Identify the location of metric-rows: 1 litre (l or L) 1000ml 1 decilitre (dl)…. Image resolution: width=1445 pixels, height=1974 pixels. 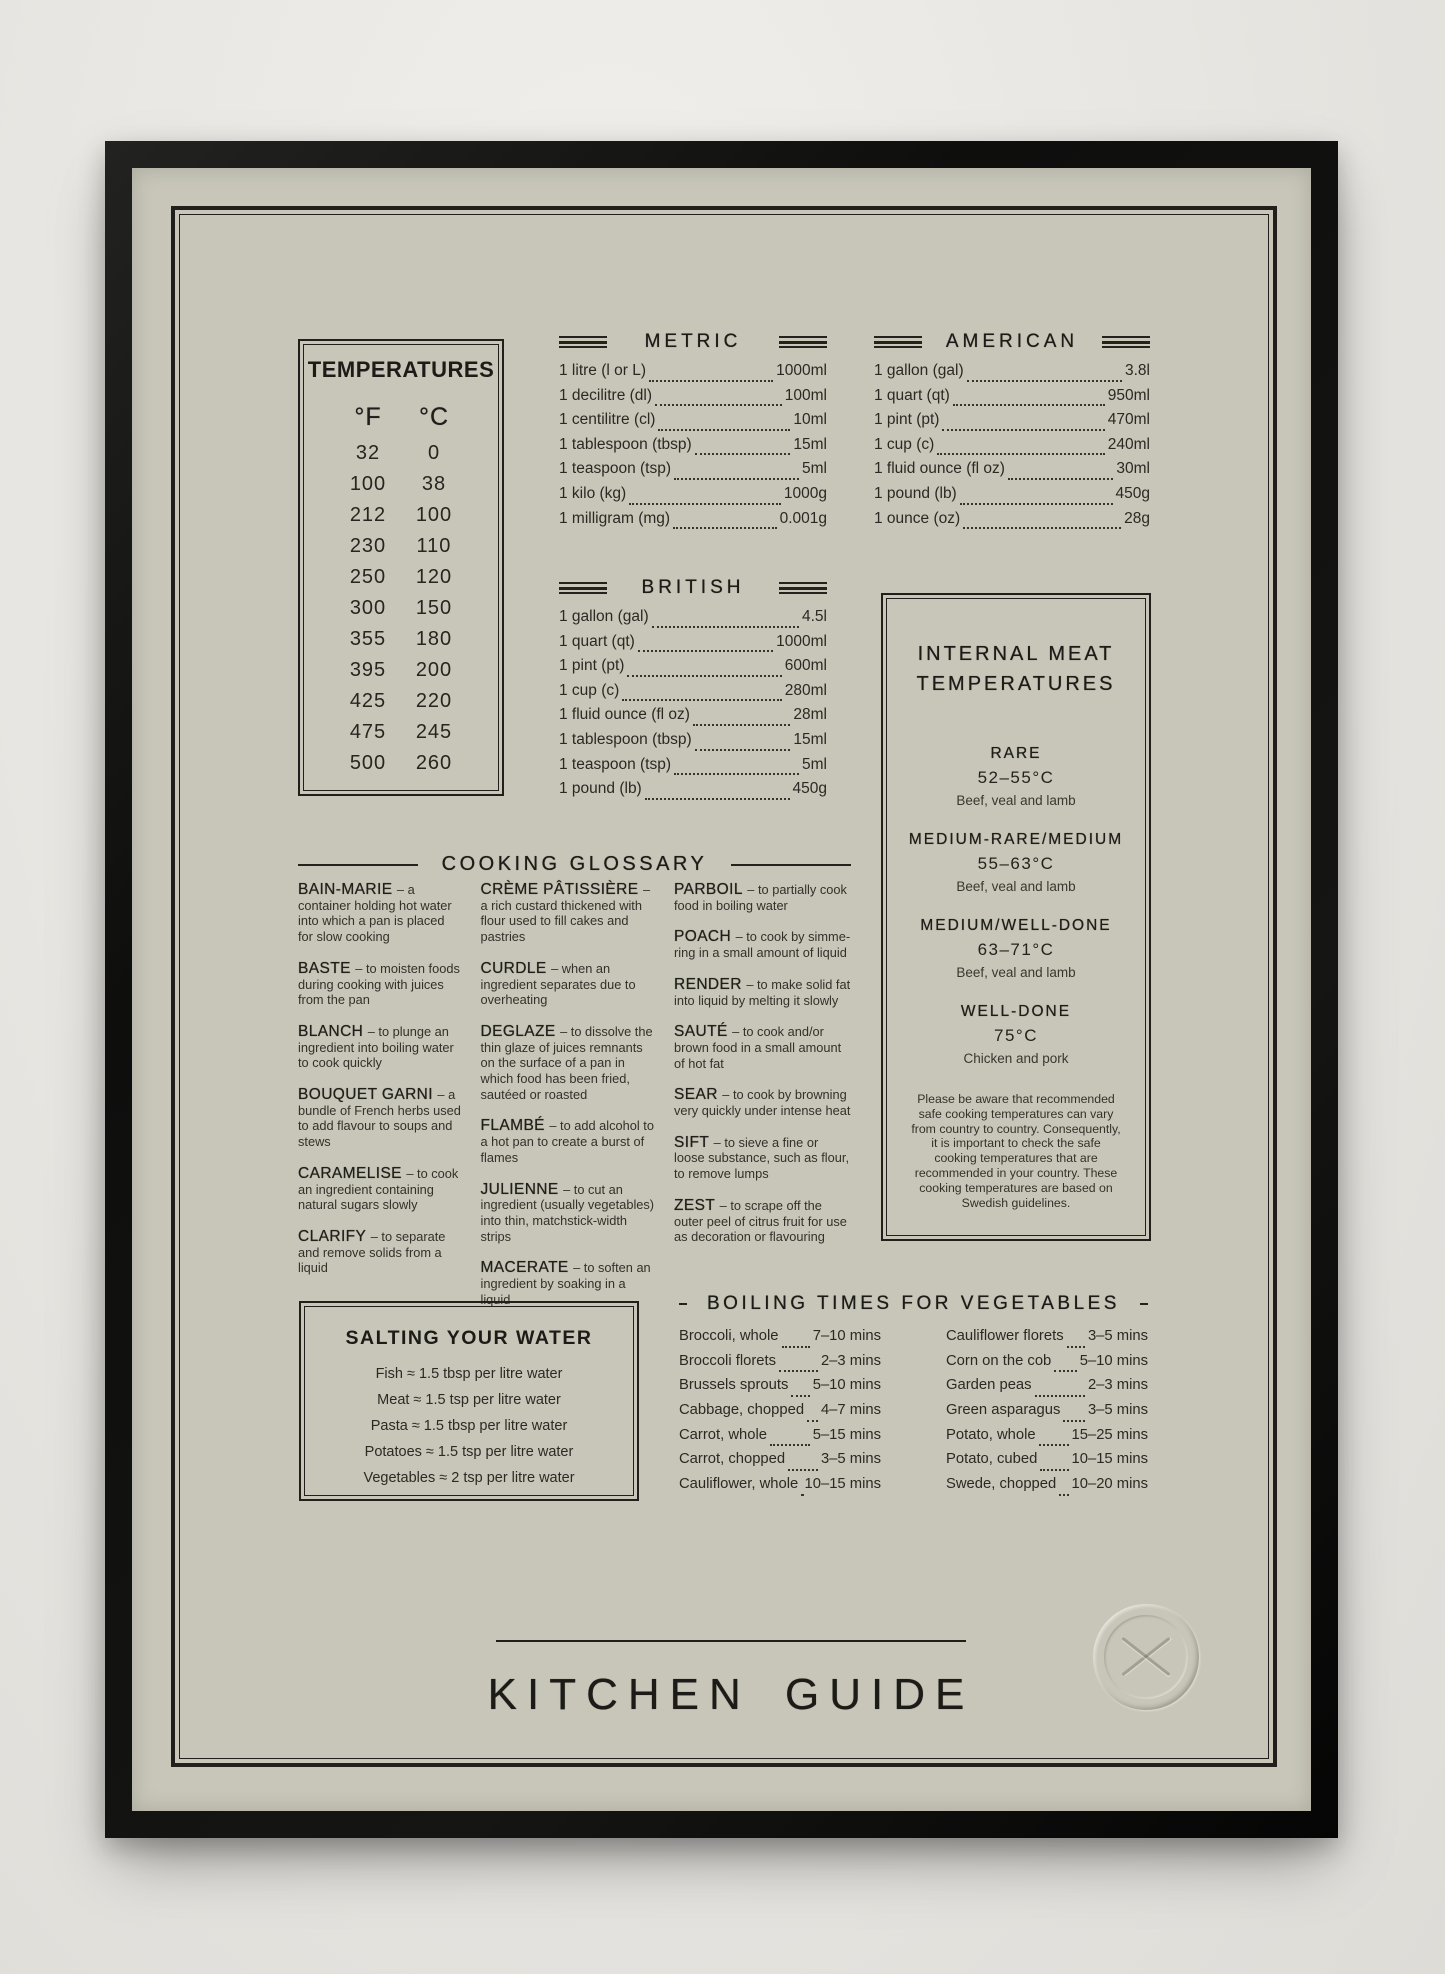
(693, 448).